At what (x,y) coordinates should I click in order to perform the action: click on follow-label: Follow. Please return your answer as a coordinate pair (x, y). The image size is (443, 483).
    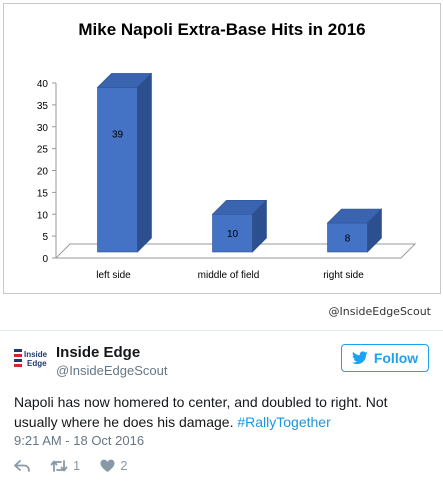
    Looking at the image, I should click on (396, 358).